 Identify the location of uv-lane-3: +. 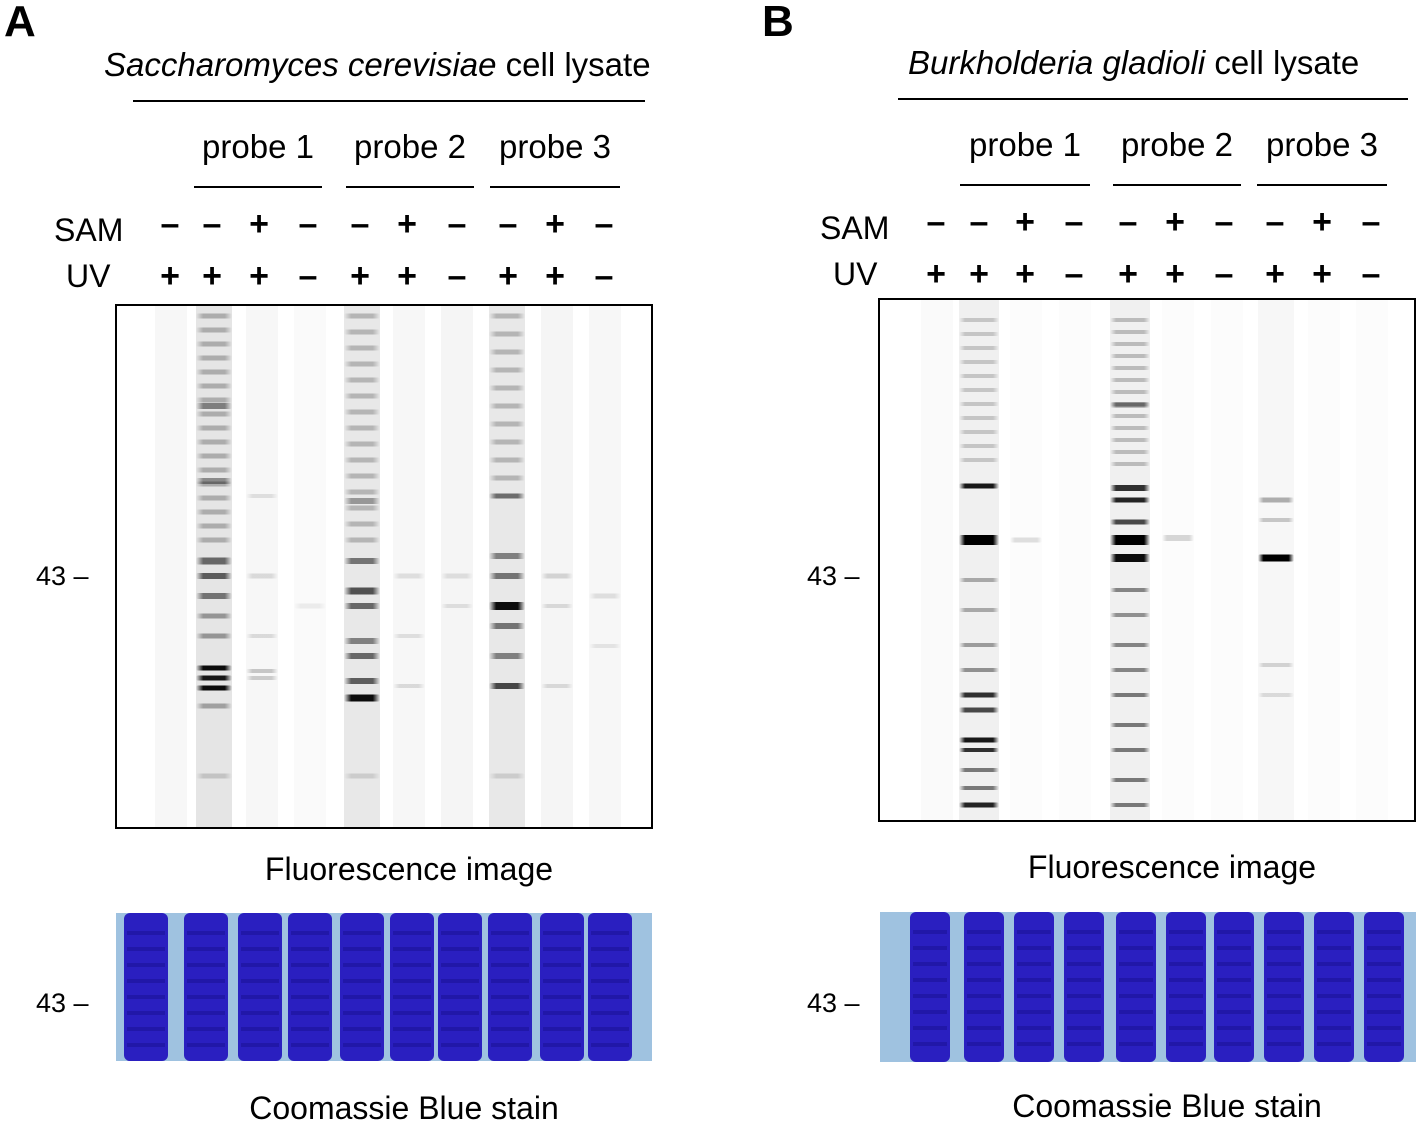
(1025, 274).